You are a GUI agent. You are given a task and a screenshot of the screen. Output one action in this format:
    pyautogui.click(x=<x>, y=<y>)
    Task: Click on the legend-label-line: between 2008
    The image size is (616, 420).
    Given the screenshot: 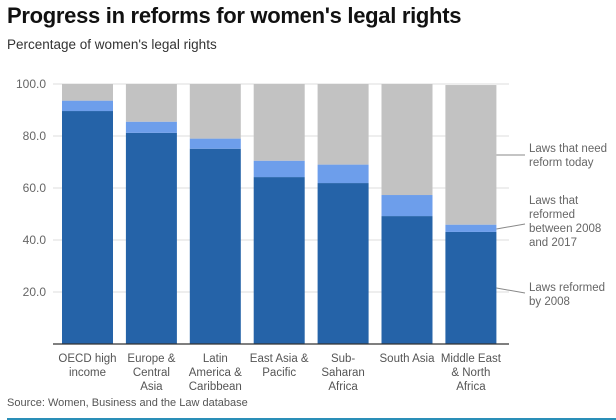 What is the action you would take?
    pyautogui.click(x=565, y=229)
    